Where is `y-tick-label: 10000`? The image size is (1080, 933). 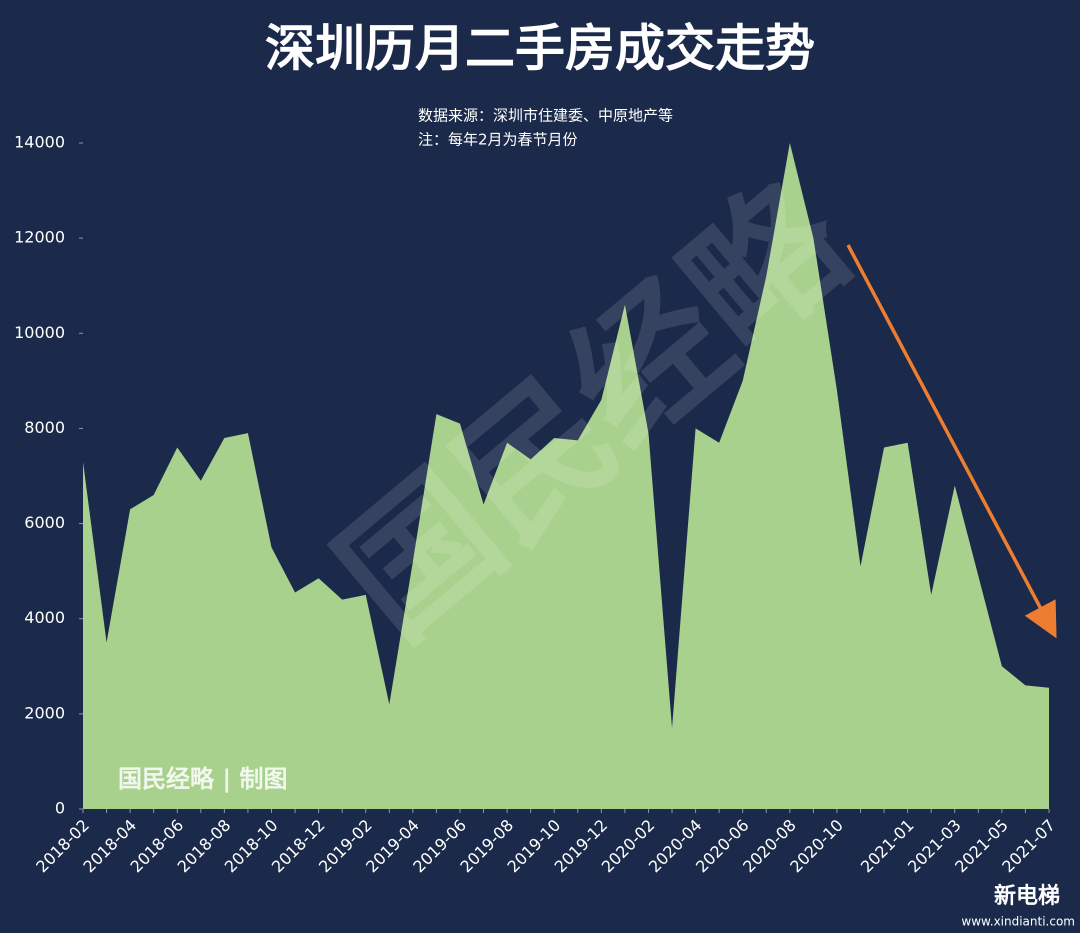
y-tick-label: 10000 is located at coordinates (39, 332).